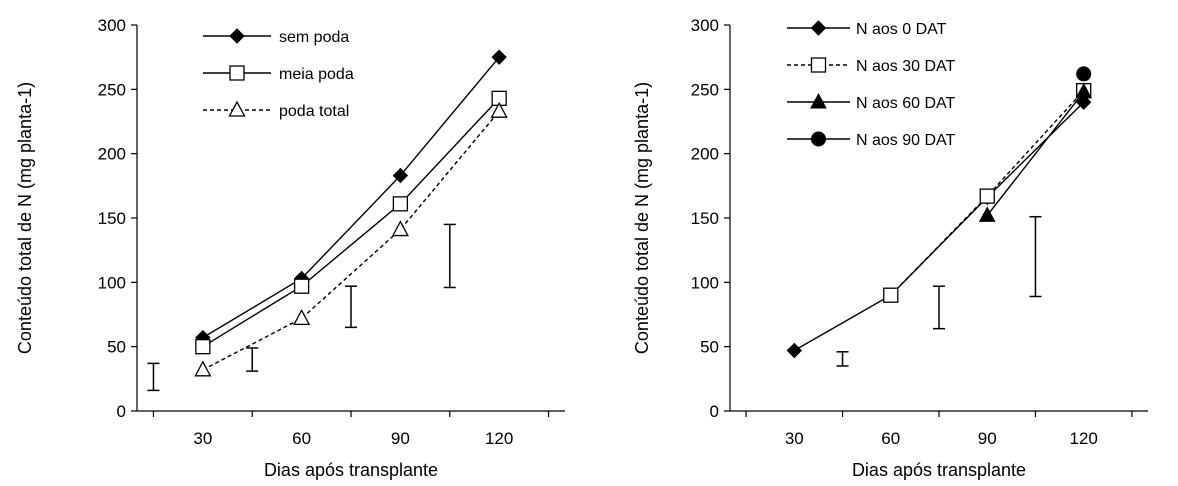  What do you see at coordinates (1084, 74) in the screenshot?
I see `data-point-n-aos-90-dat` at bounding box center [1084, 74].